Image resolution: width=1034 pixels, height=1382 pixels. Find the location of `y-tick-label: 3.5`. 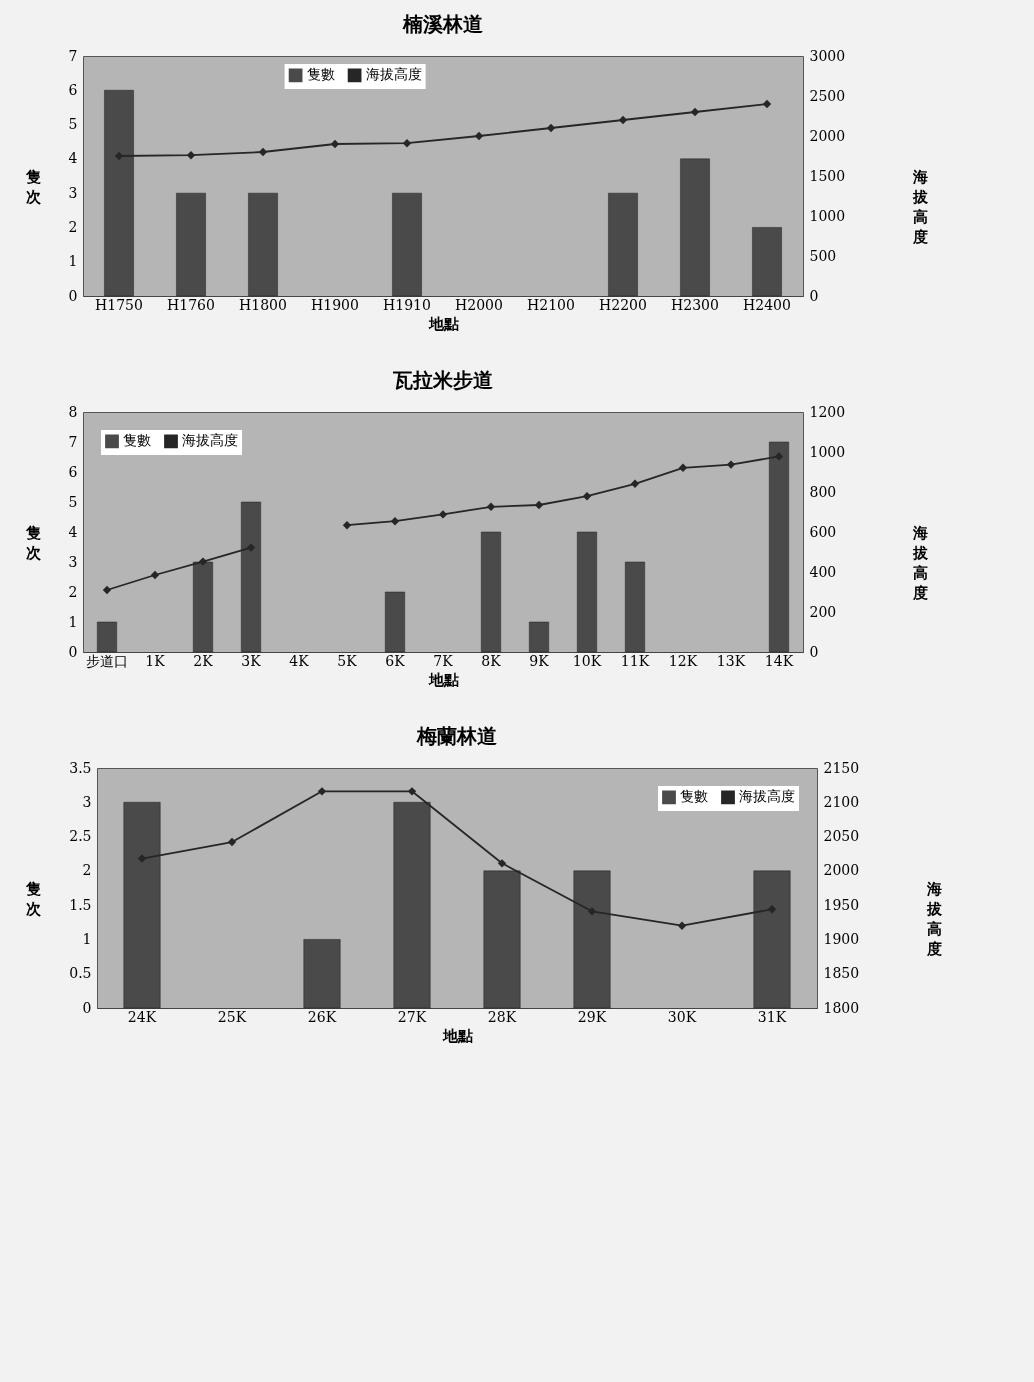

y-tick-label: 3.5 is located at coordinates (80, 767).